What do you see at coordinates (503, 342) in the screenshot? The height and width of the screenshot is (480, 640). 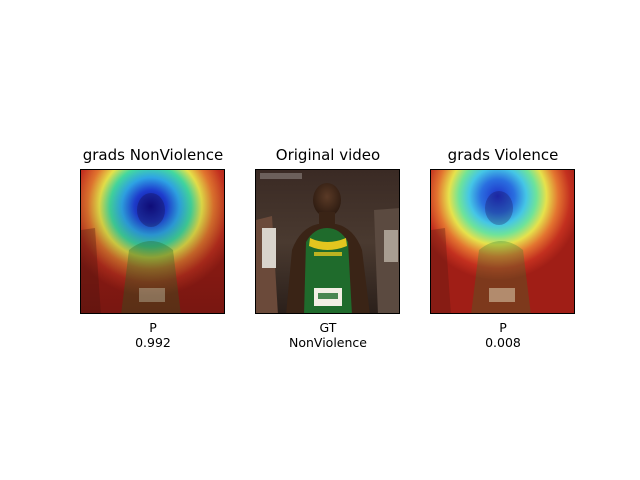 I see `prediction-value: 0.008` at bounding box center [503, 342].